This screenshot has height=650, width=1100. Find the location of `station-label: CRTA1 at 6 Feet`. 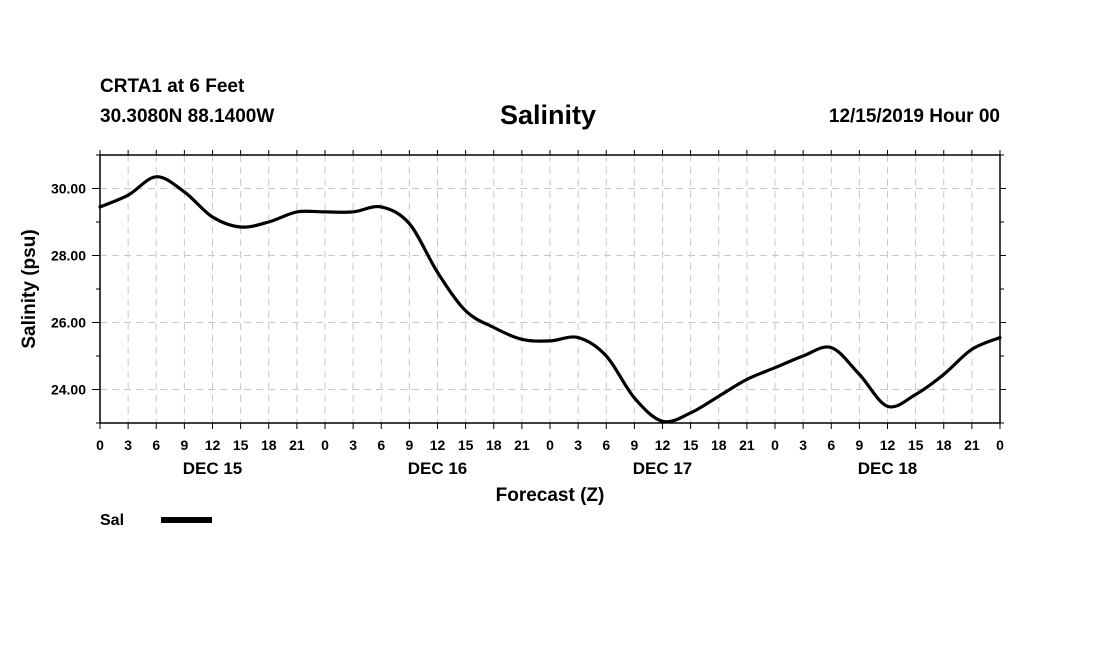

station-label: CRTA1 at 6 Feet is located at coordinates (172, 86).